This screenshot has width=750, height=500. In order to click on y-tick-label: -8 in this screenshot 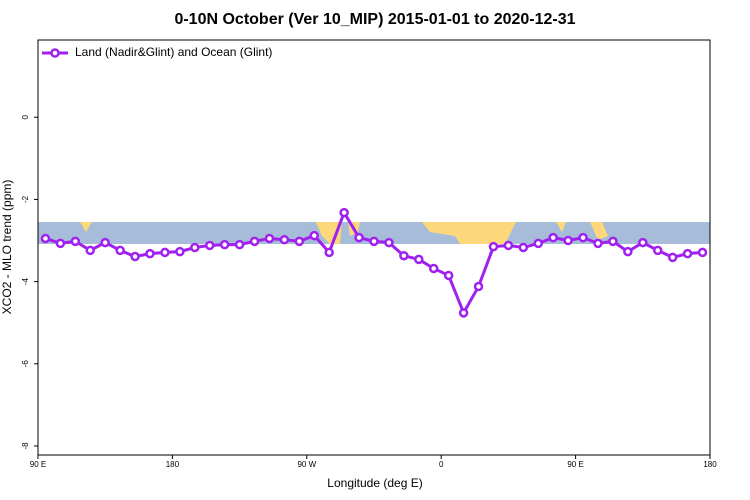, I will do `click(25, 446)`.